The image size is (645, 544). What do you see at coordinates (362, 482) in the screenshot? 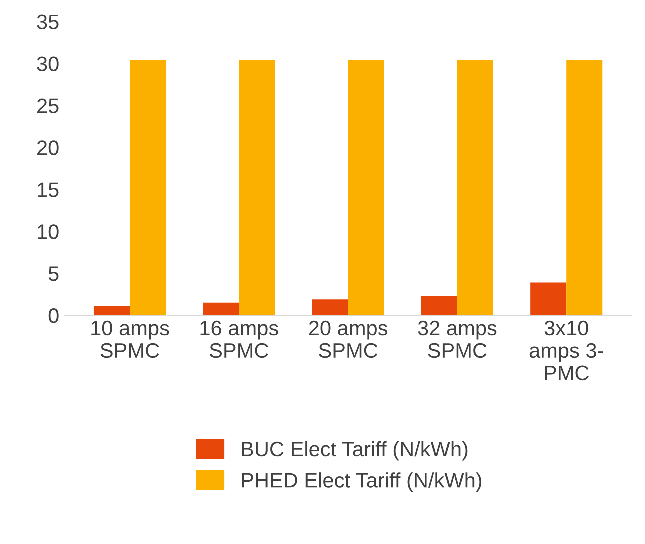
I see `legend-label: PHED Elect Tariff (N/kWh)` at bounding box center [362, 482].